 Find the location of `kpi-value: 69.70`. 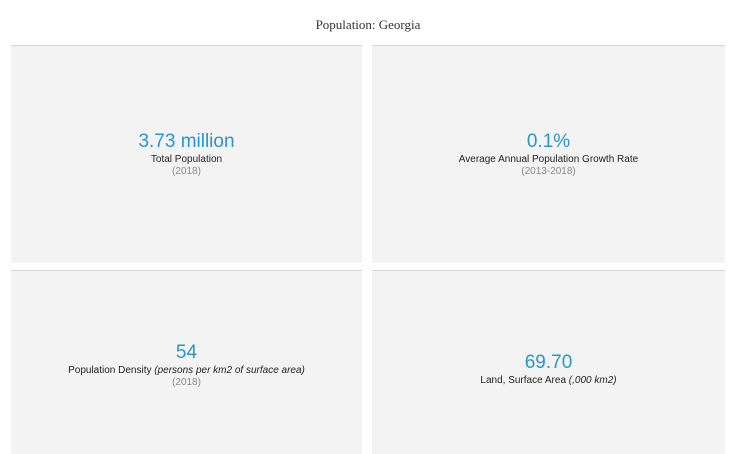

kpi-value: 69.70 is located at coordinates (548, 362).